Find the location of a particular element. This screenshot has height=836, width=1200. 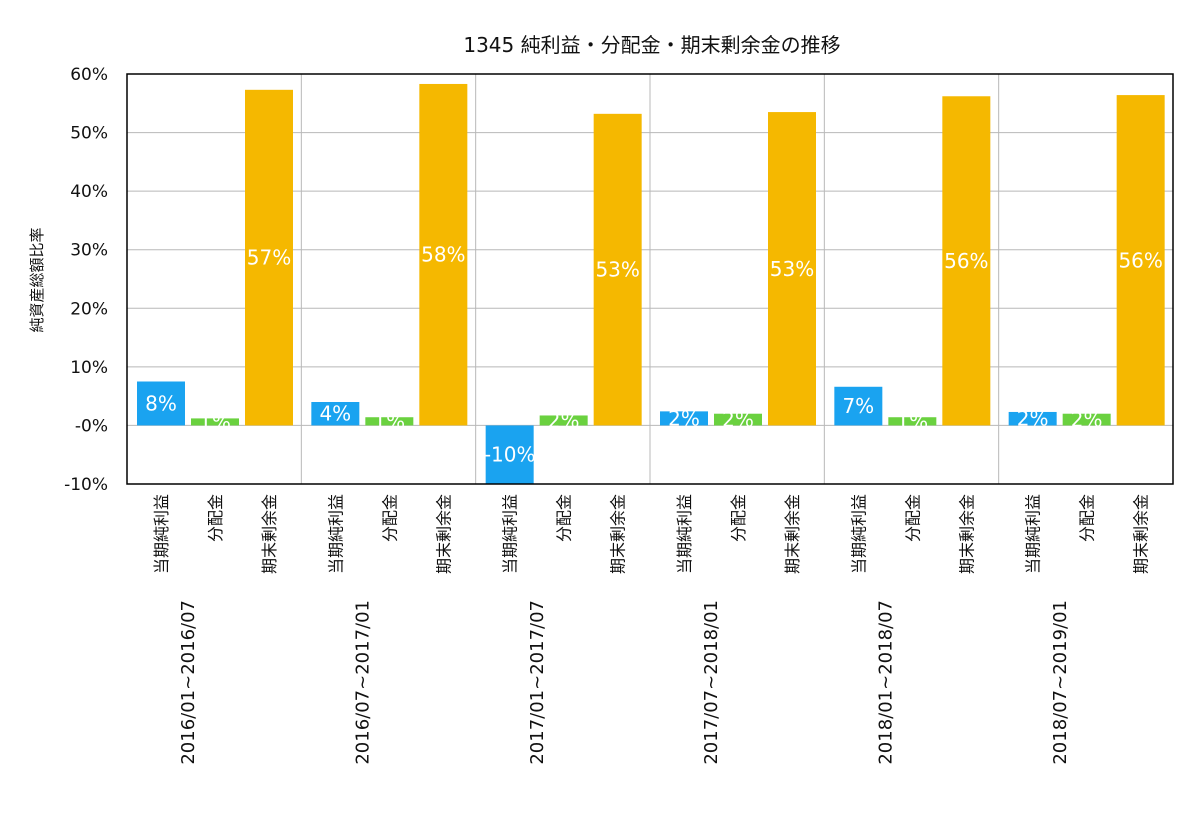

bar-data-label: 7% is located at coordinates (858, 406).